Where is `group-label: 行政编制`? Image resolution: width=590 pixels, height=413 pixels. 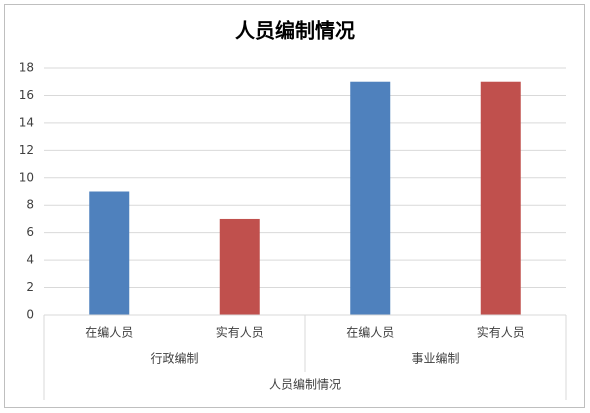
group-label: 行政编制 is located at coordinates (174, 358).